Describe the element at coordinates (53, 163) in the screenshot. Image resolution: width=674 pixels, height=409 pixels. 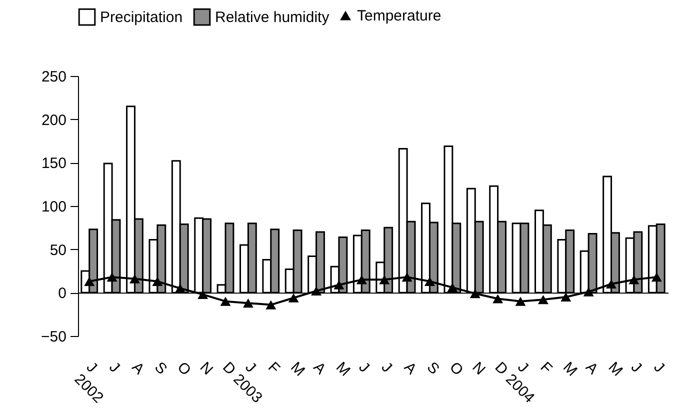
I see `y-tick-label: 150` at that location.